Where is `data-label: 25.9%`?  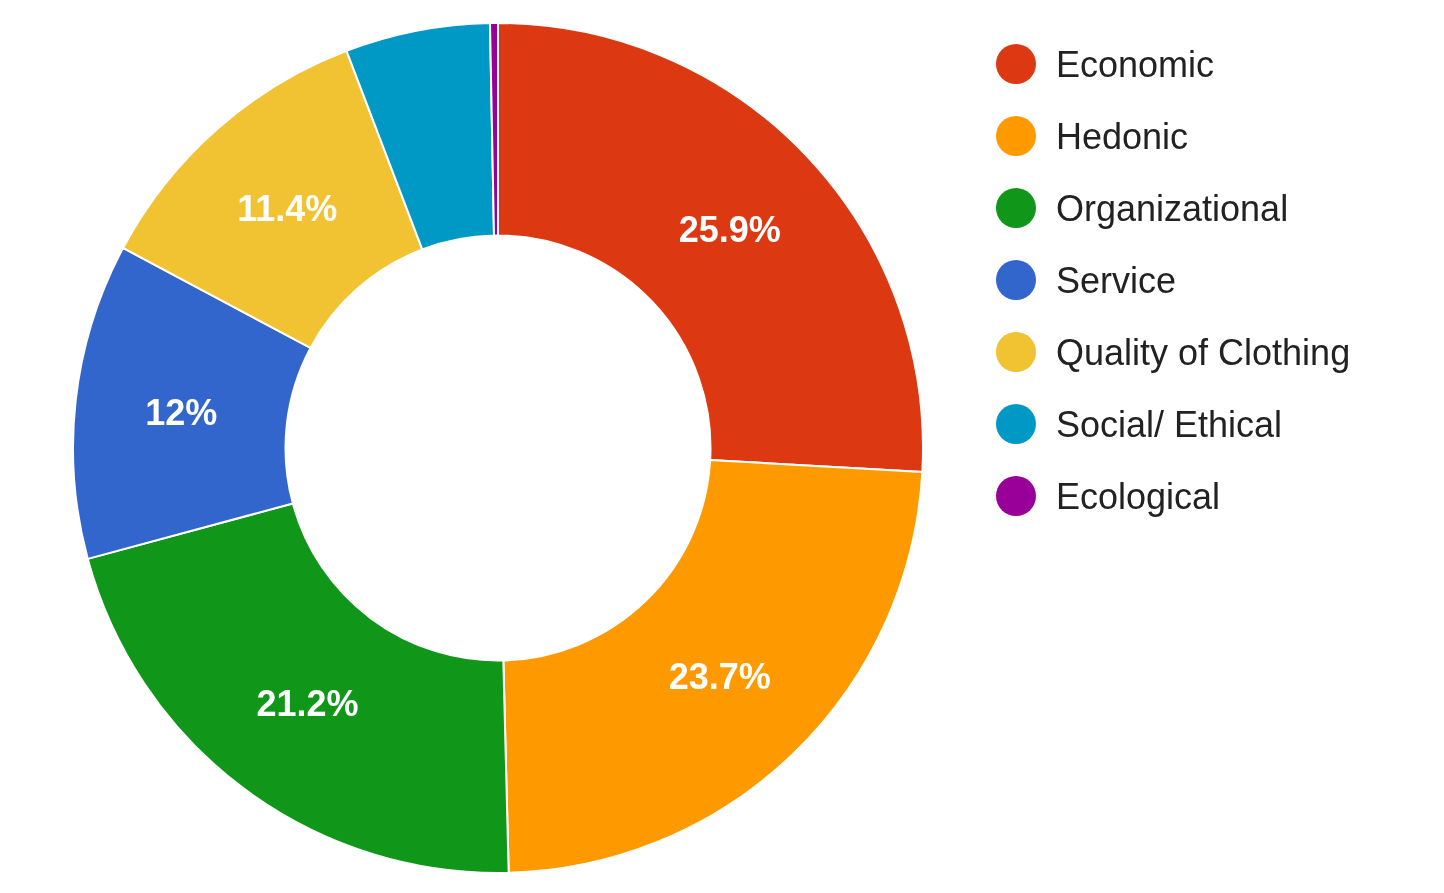
data-label: 25.9% is located at coordinates (729, 229).